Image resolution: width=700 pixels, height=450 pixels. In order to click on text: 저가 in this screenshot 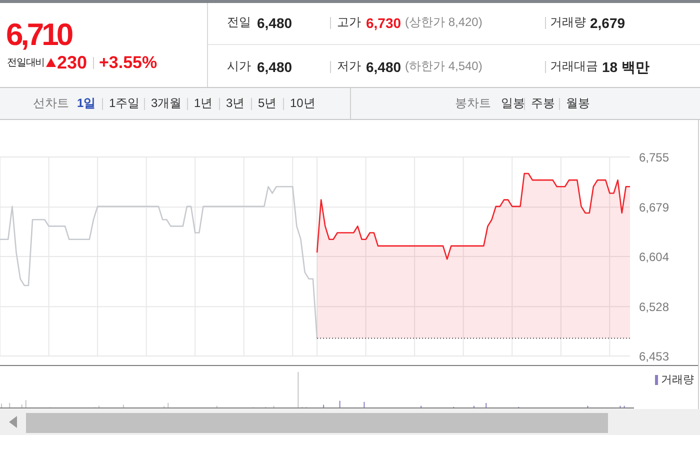, I will do `click(349, 66)`.